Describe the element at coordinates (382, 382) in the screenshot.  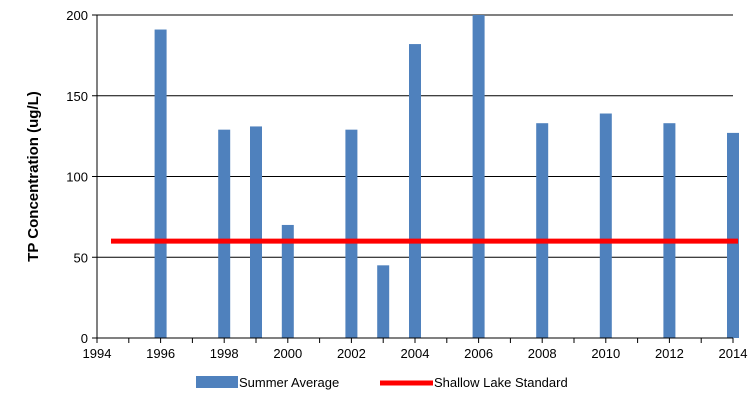
I see `legend: Summer Average Shallow Lake Standard` at that location.